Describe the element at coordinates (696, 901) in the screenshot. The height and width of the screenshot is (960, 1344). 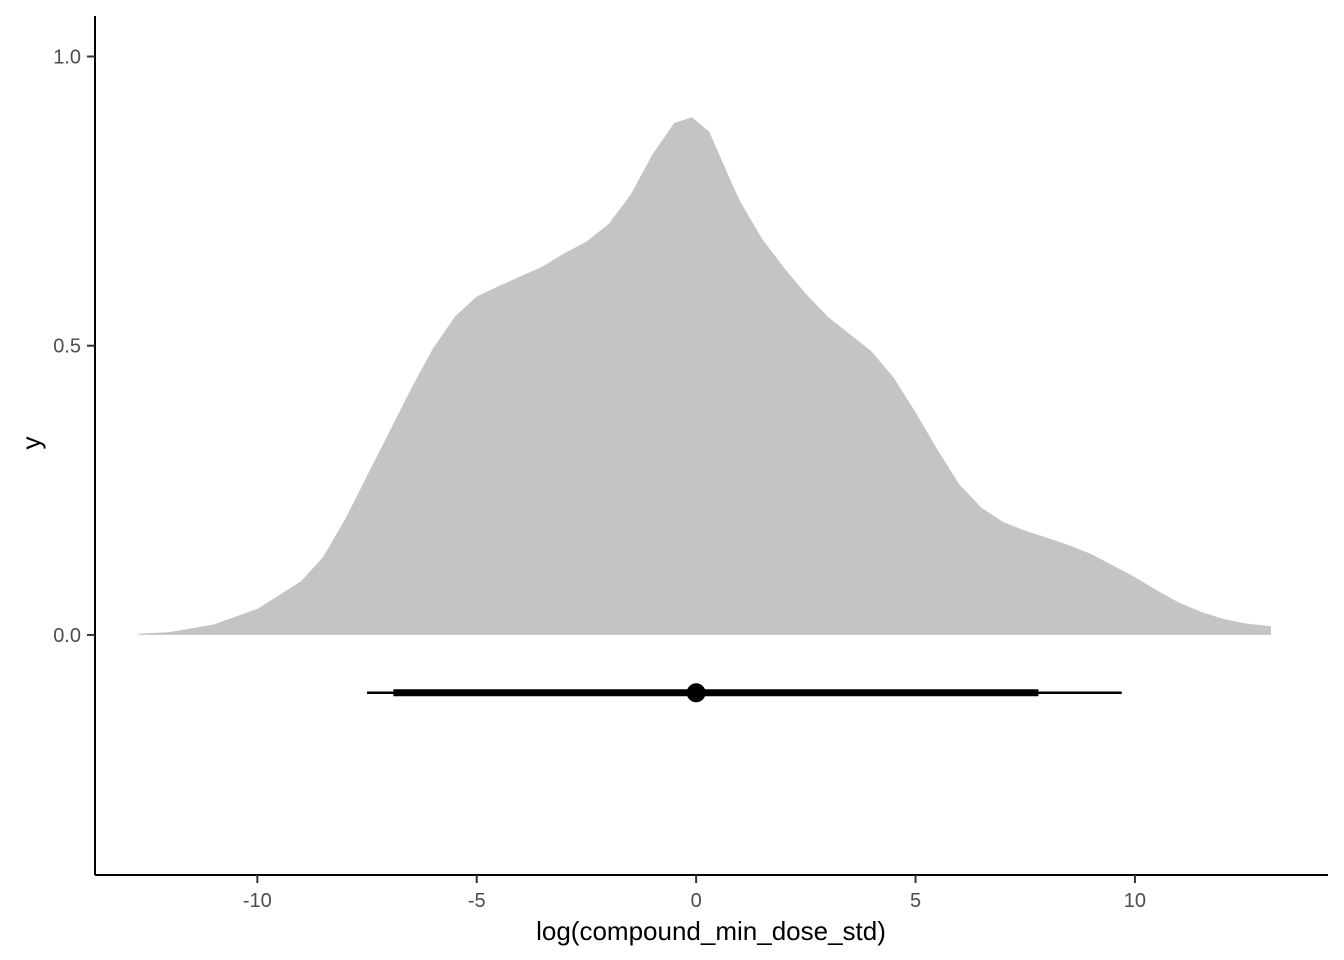
I see `x-tick-label: 0` at that location.